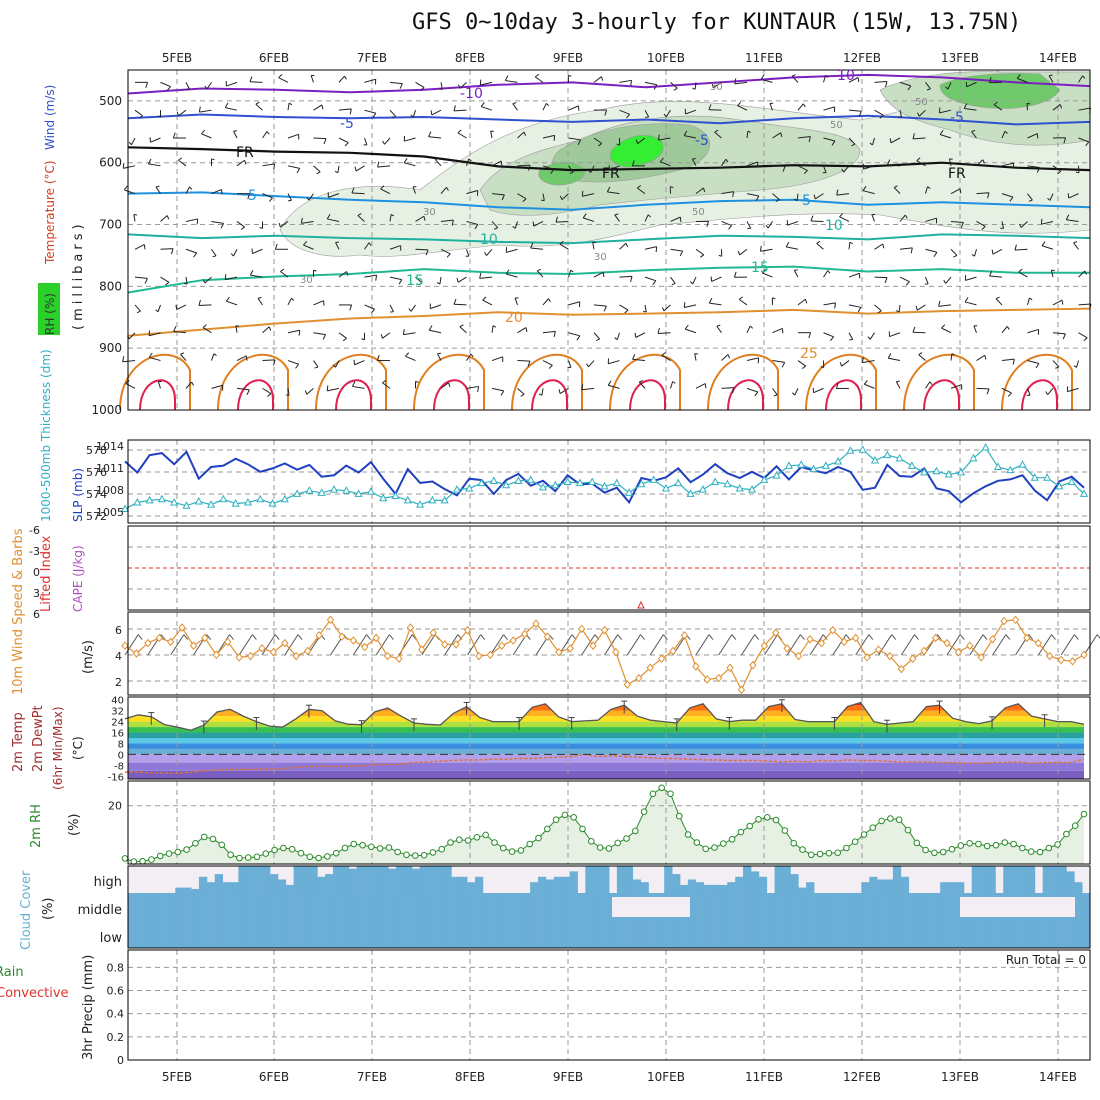 The height and width of the screenshot is (1100, 1100). I want to click on axis-label: 10m Wind Speed & Barbs, so click(18, 611).